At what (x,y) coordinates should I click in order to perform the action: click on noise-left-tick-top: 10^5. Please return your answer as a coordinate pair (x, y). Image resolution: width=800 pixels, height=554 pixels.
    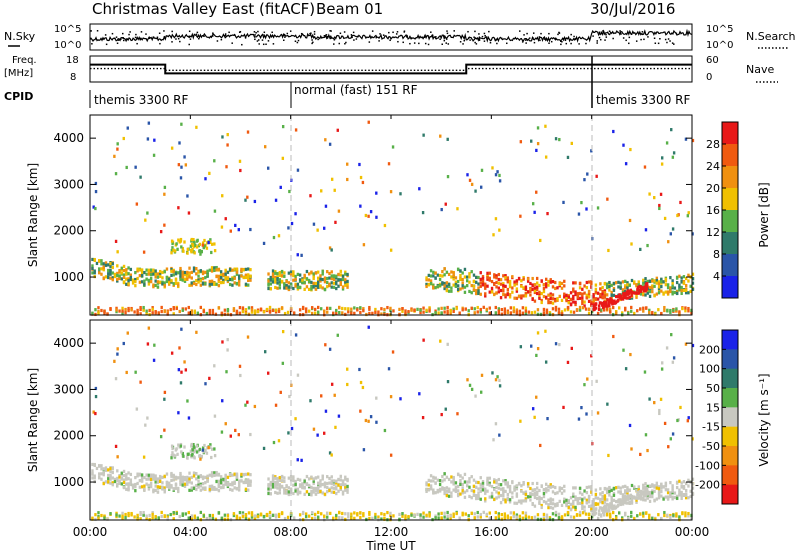
    Looking at the image, I should click on (67, 29).